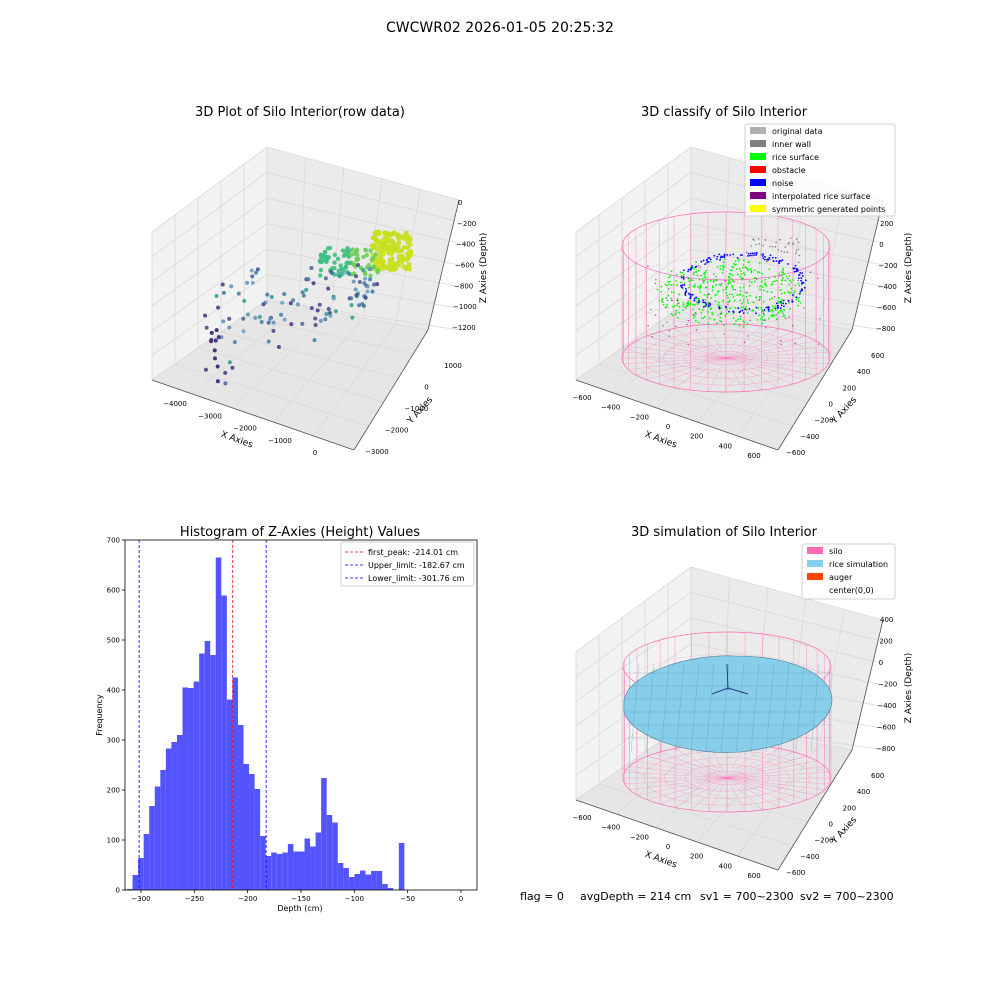  What do you see at coordinates (413, 552) in the screenshot?
I see `legend-label: first_peak: -214.01 cm` at bounding box center [413, 552].